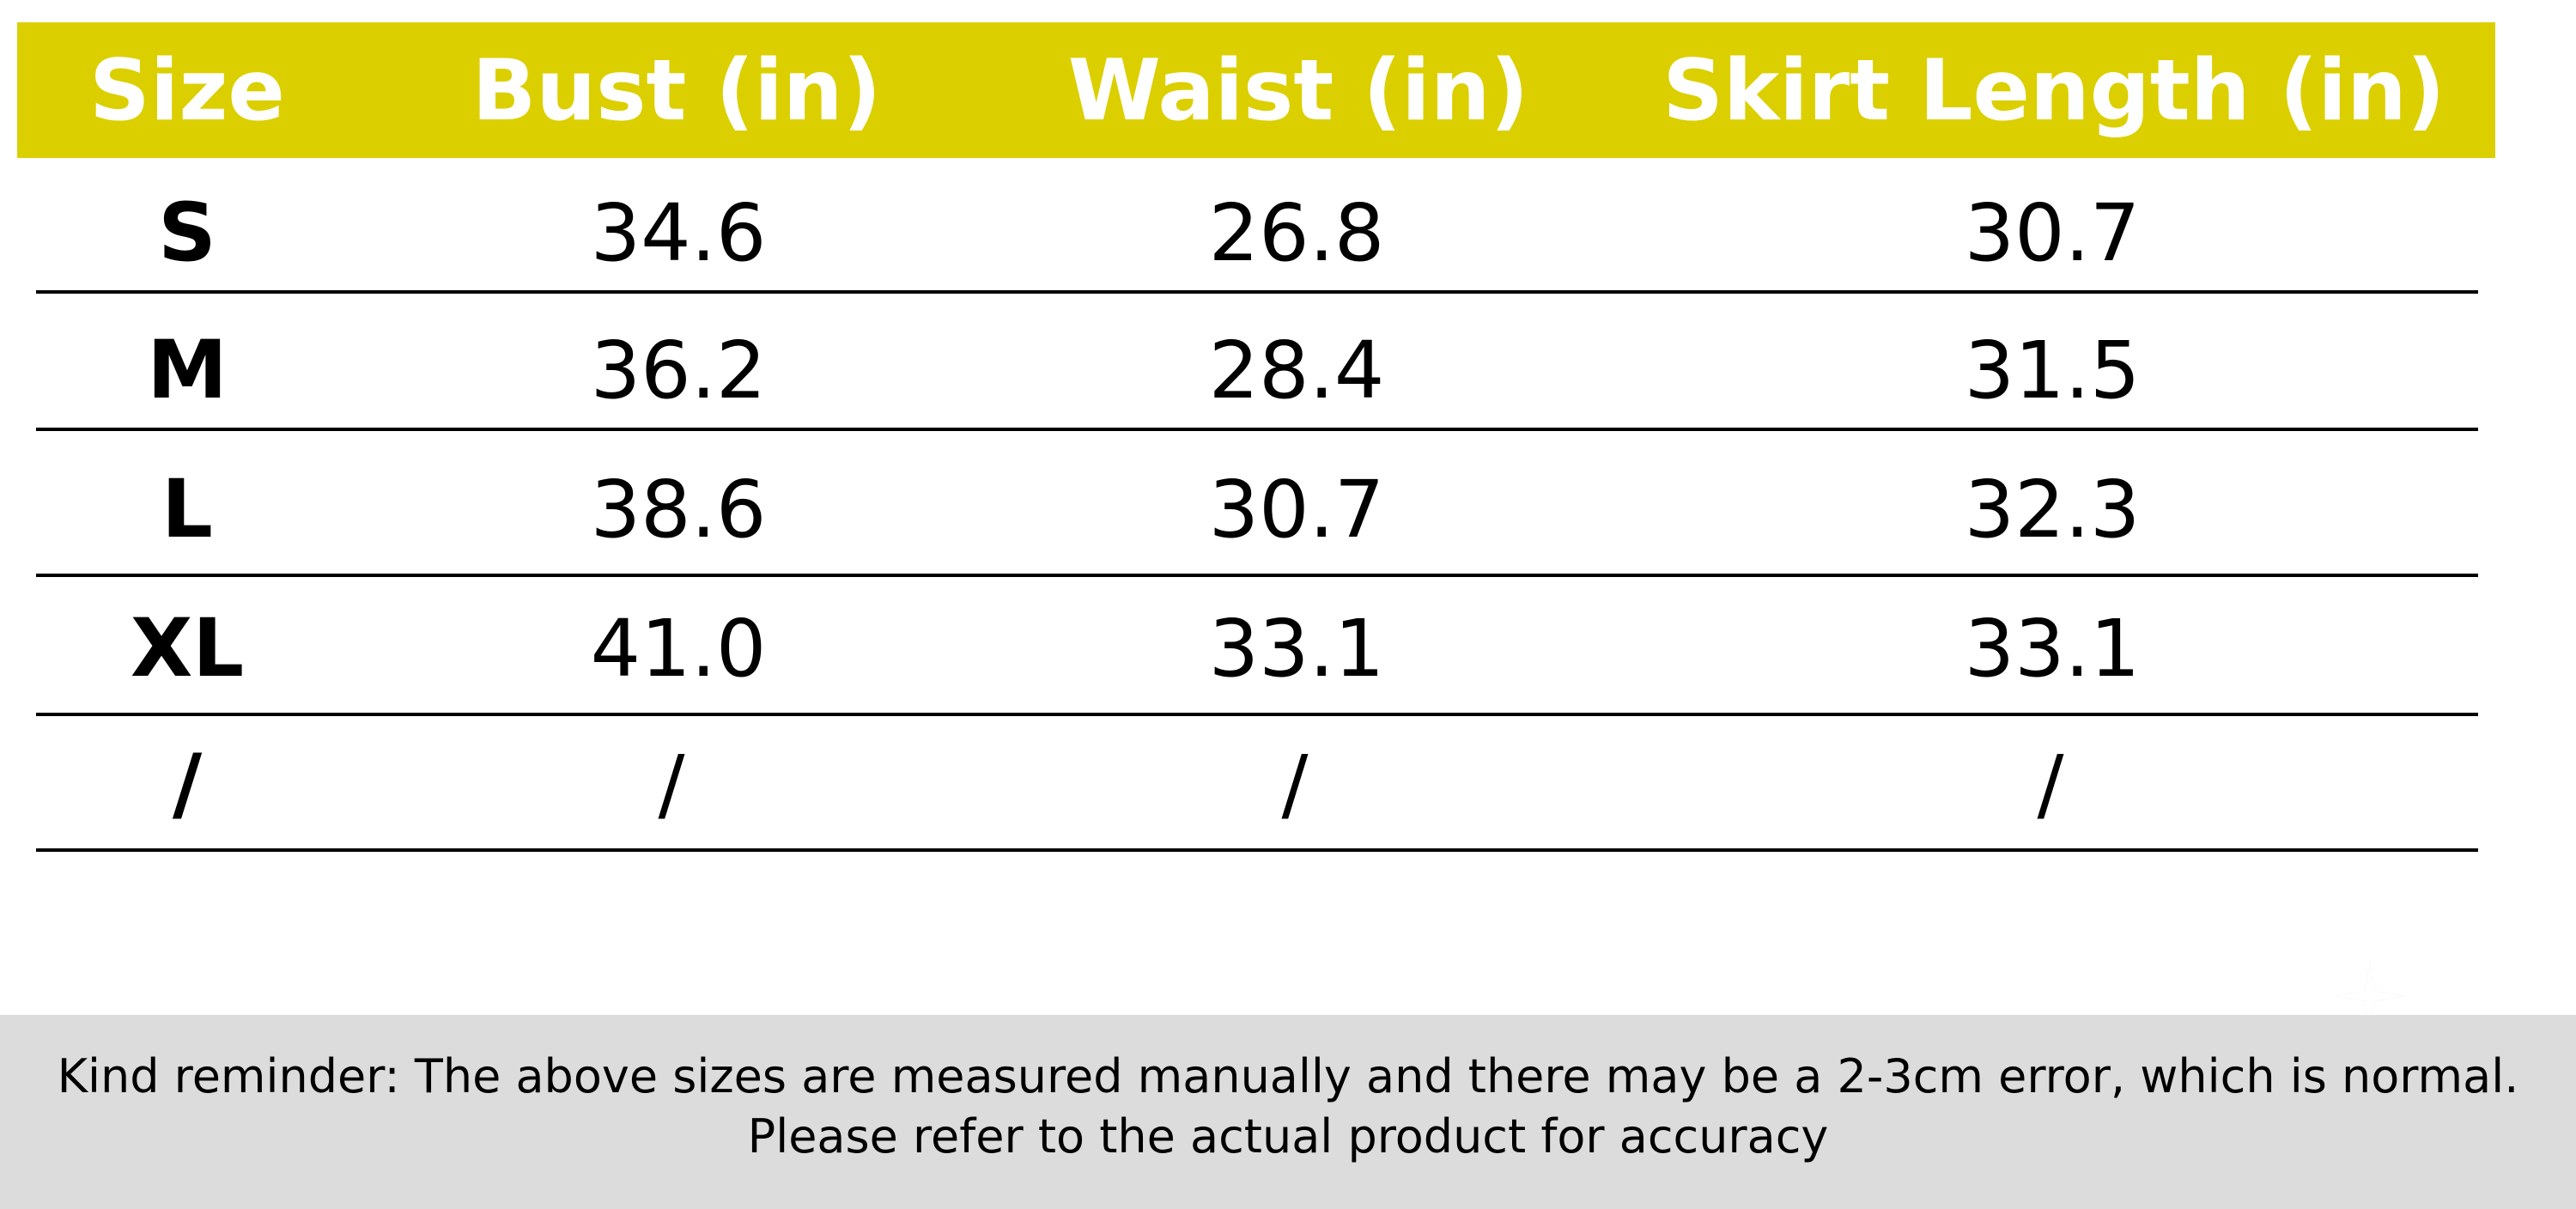 Image resolution: width=2576 pixels, height=1209 pixels. I want to click on row-xl-skirt-length: 33.1, so click(2053, 649).